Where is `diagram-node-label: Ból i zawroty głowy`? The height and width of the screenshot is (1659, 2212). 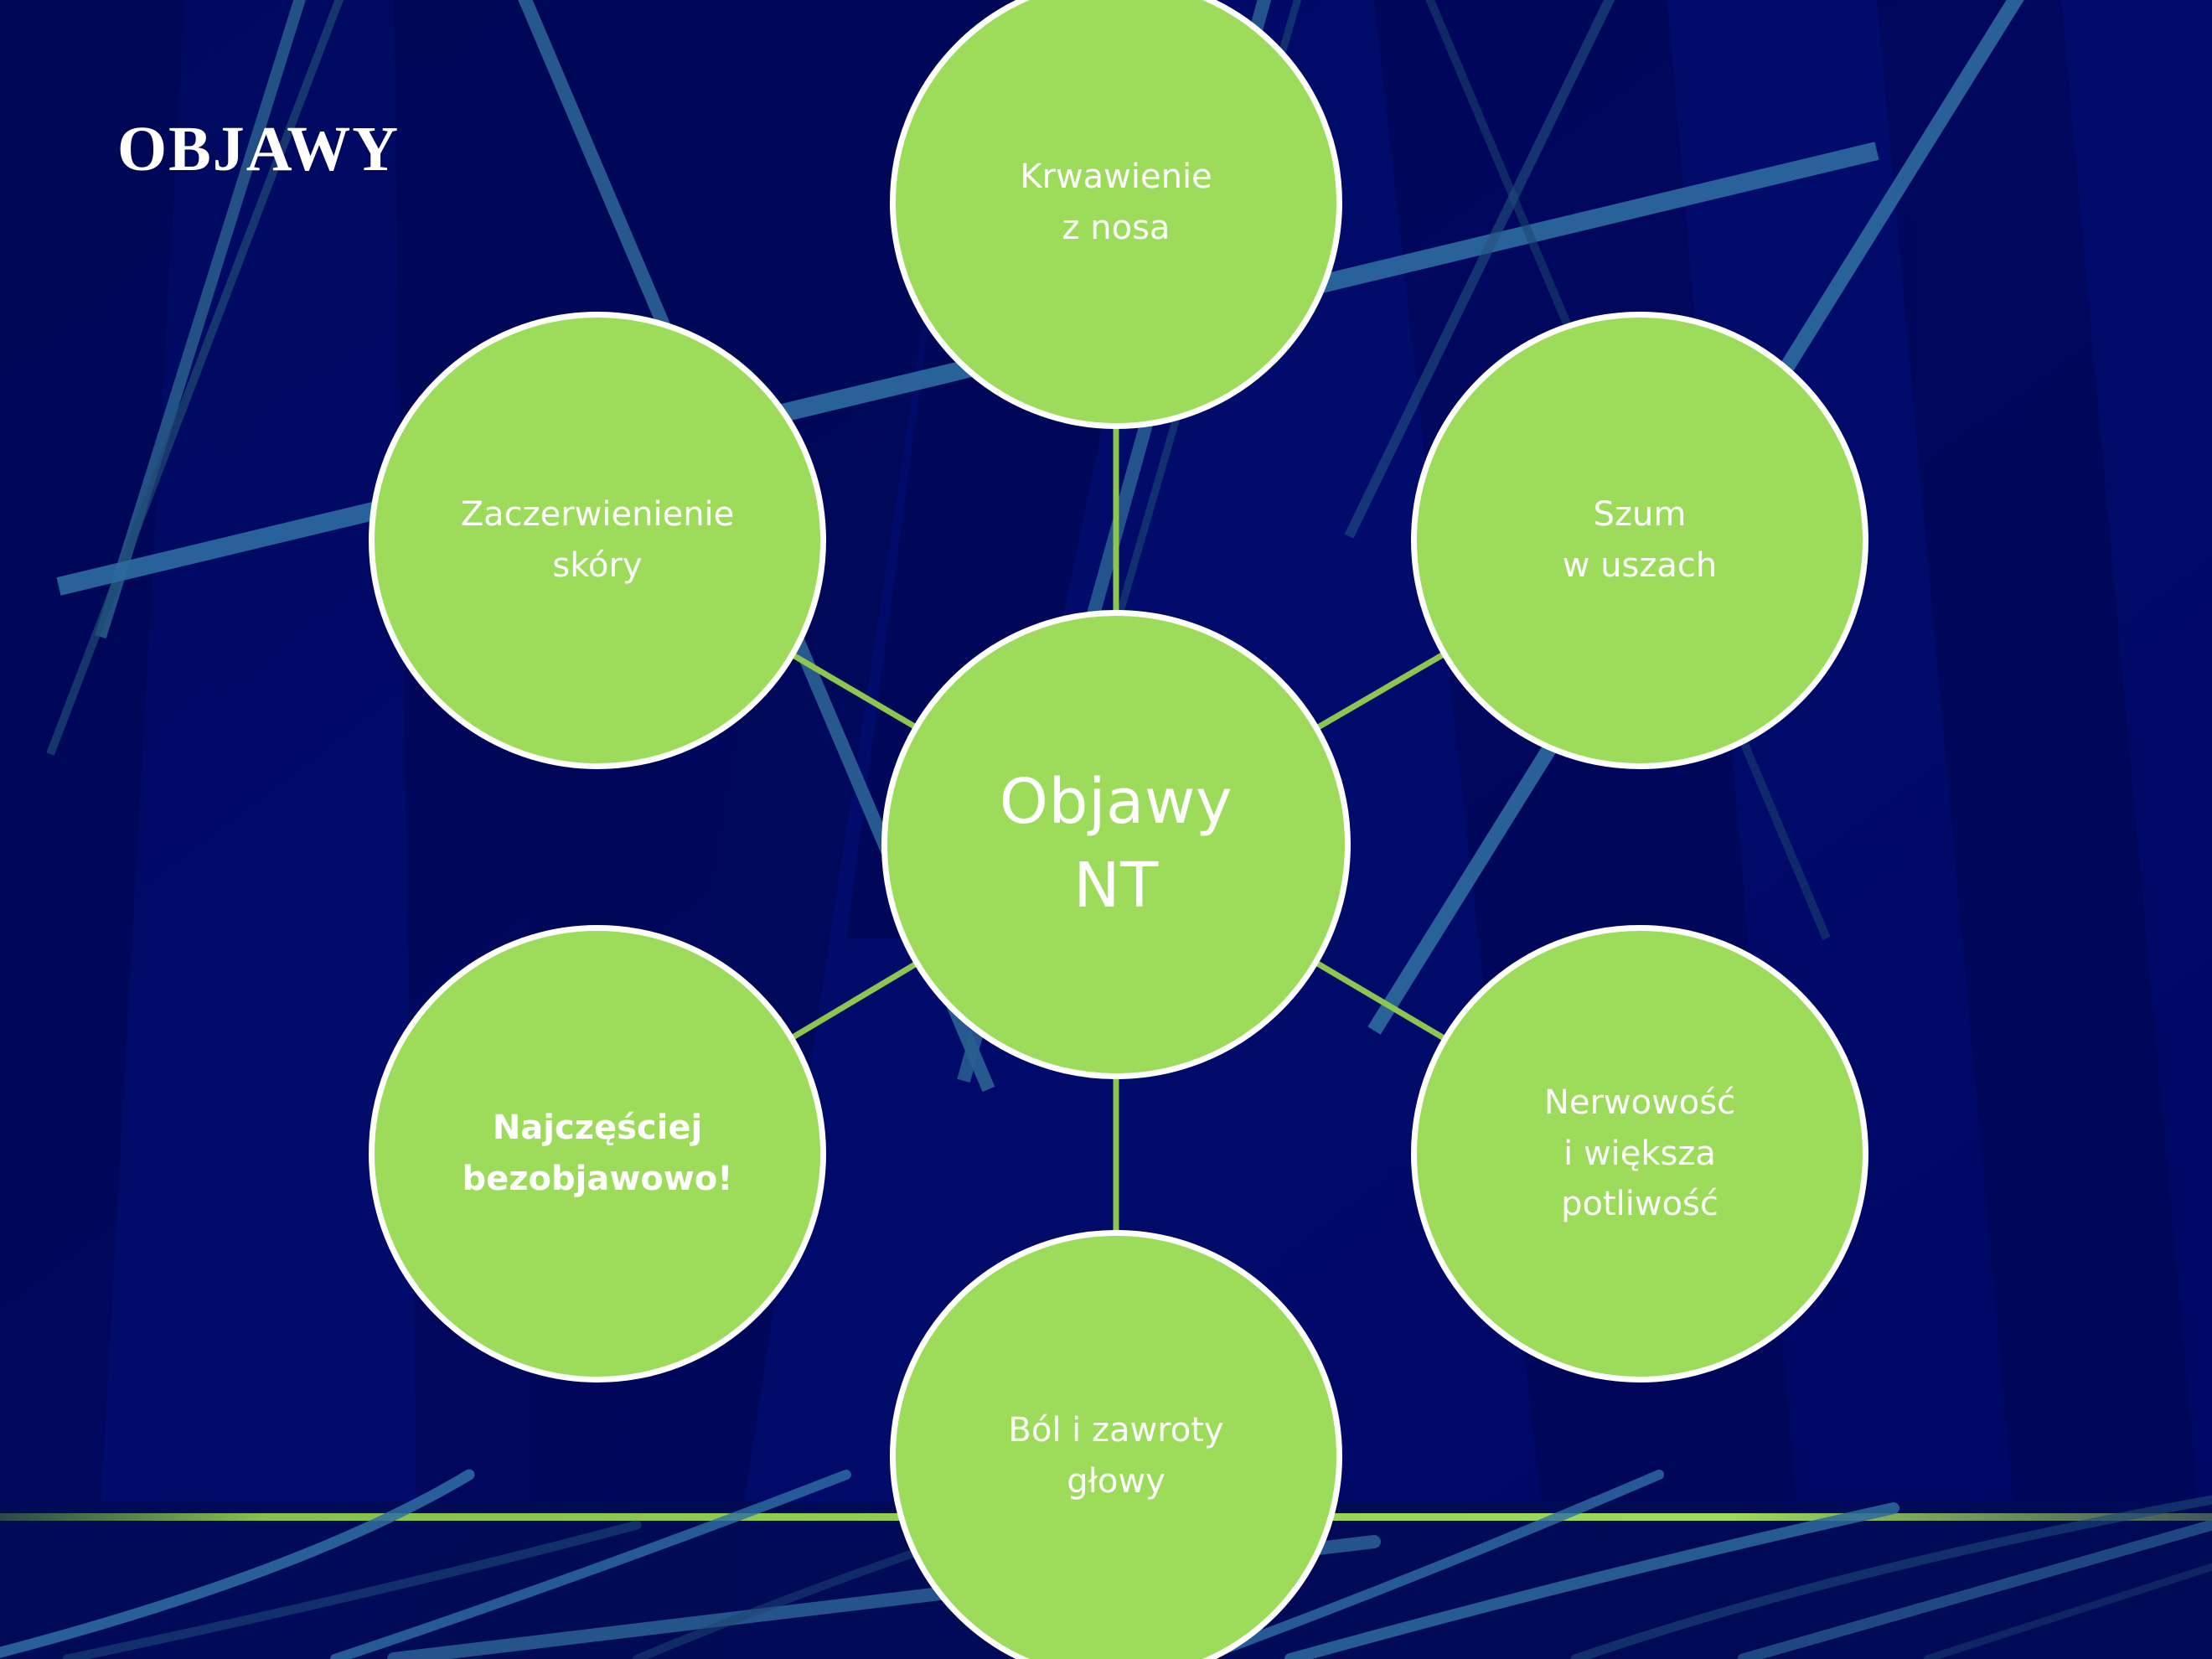
diagram-node-label: Ból i zawroty głowy is located at coordinates (1116, 1456).